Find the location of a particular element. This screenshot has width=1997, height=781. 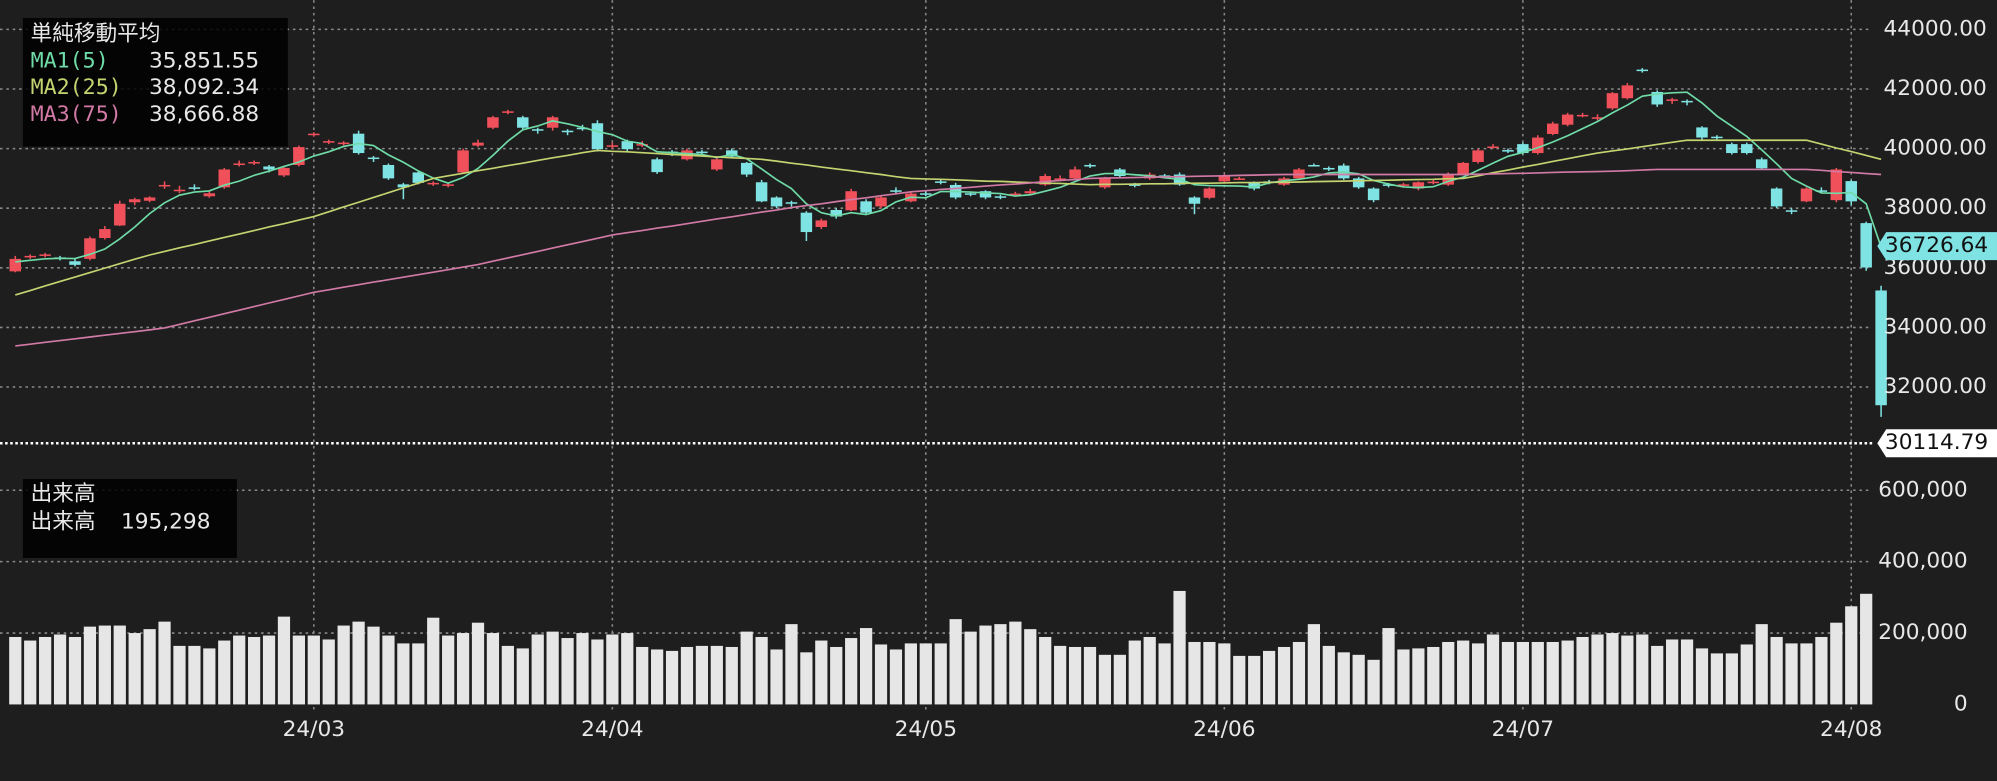

legend-name: MA1(5) is located at coordinates (70, 60).